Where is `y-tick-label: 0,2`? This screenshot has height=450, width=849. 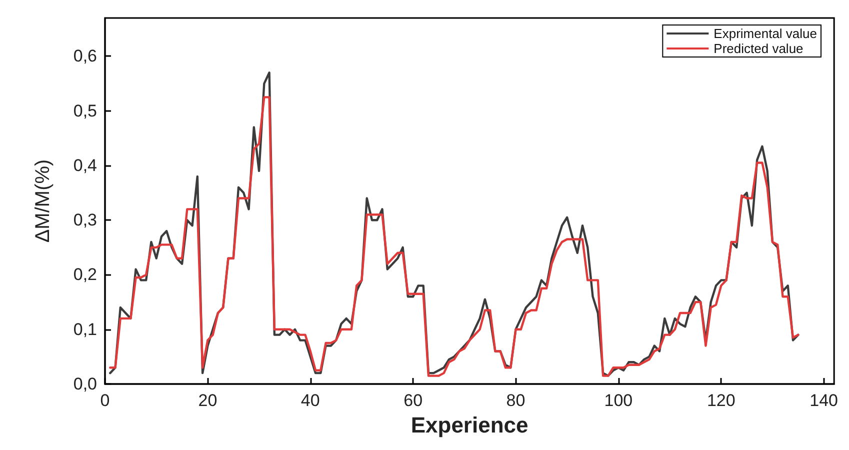 y-tick-label: 0,2 is located at coordinates (85, 274).